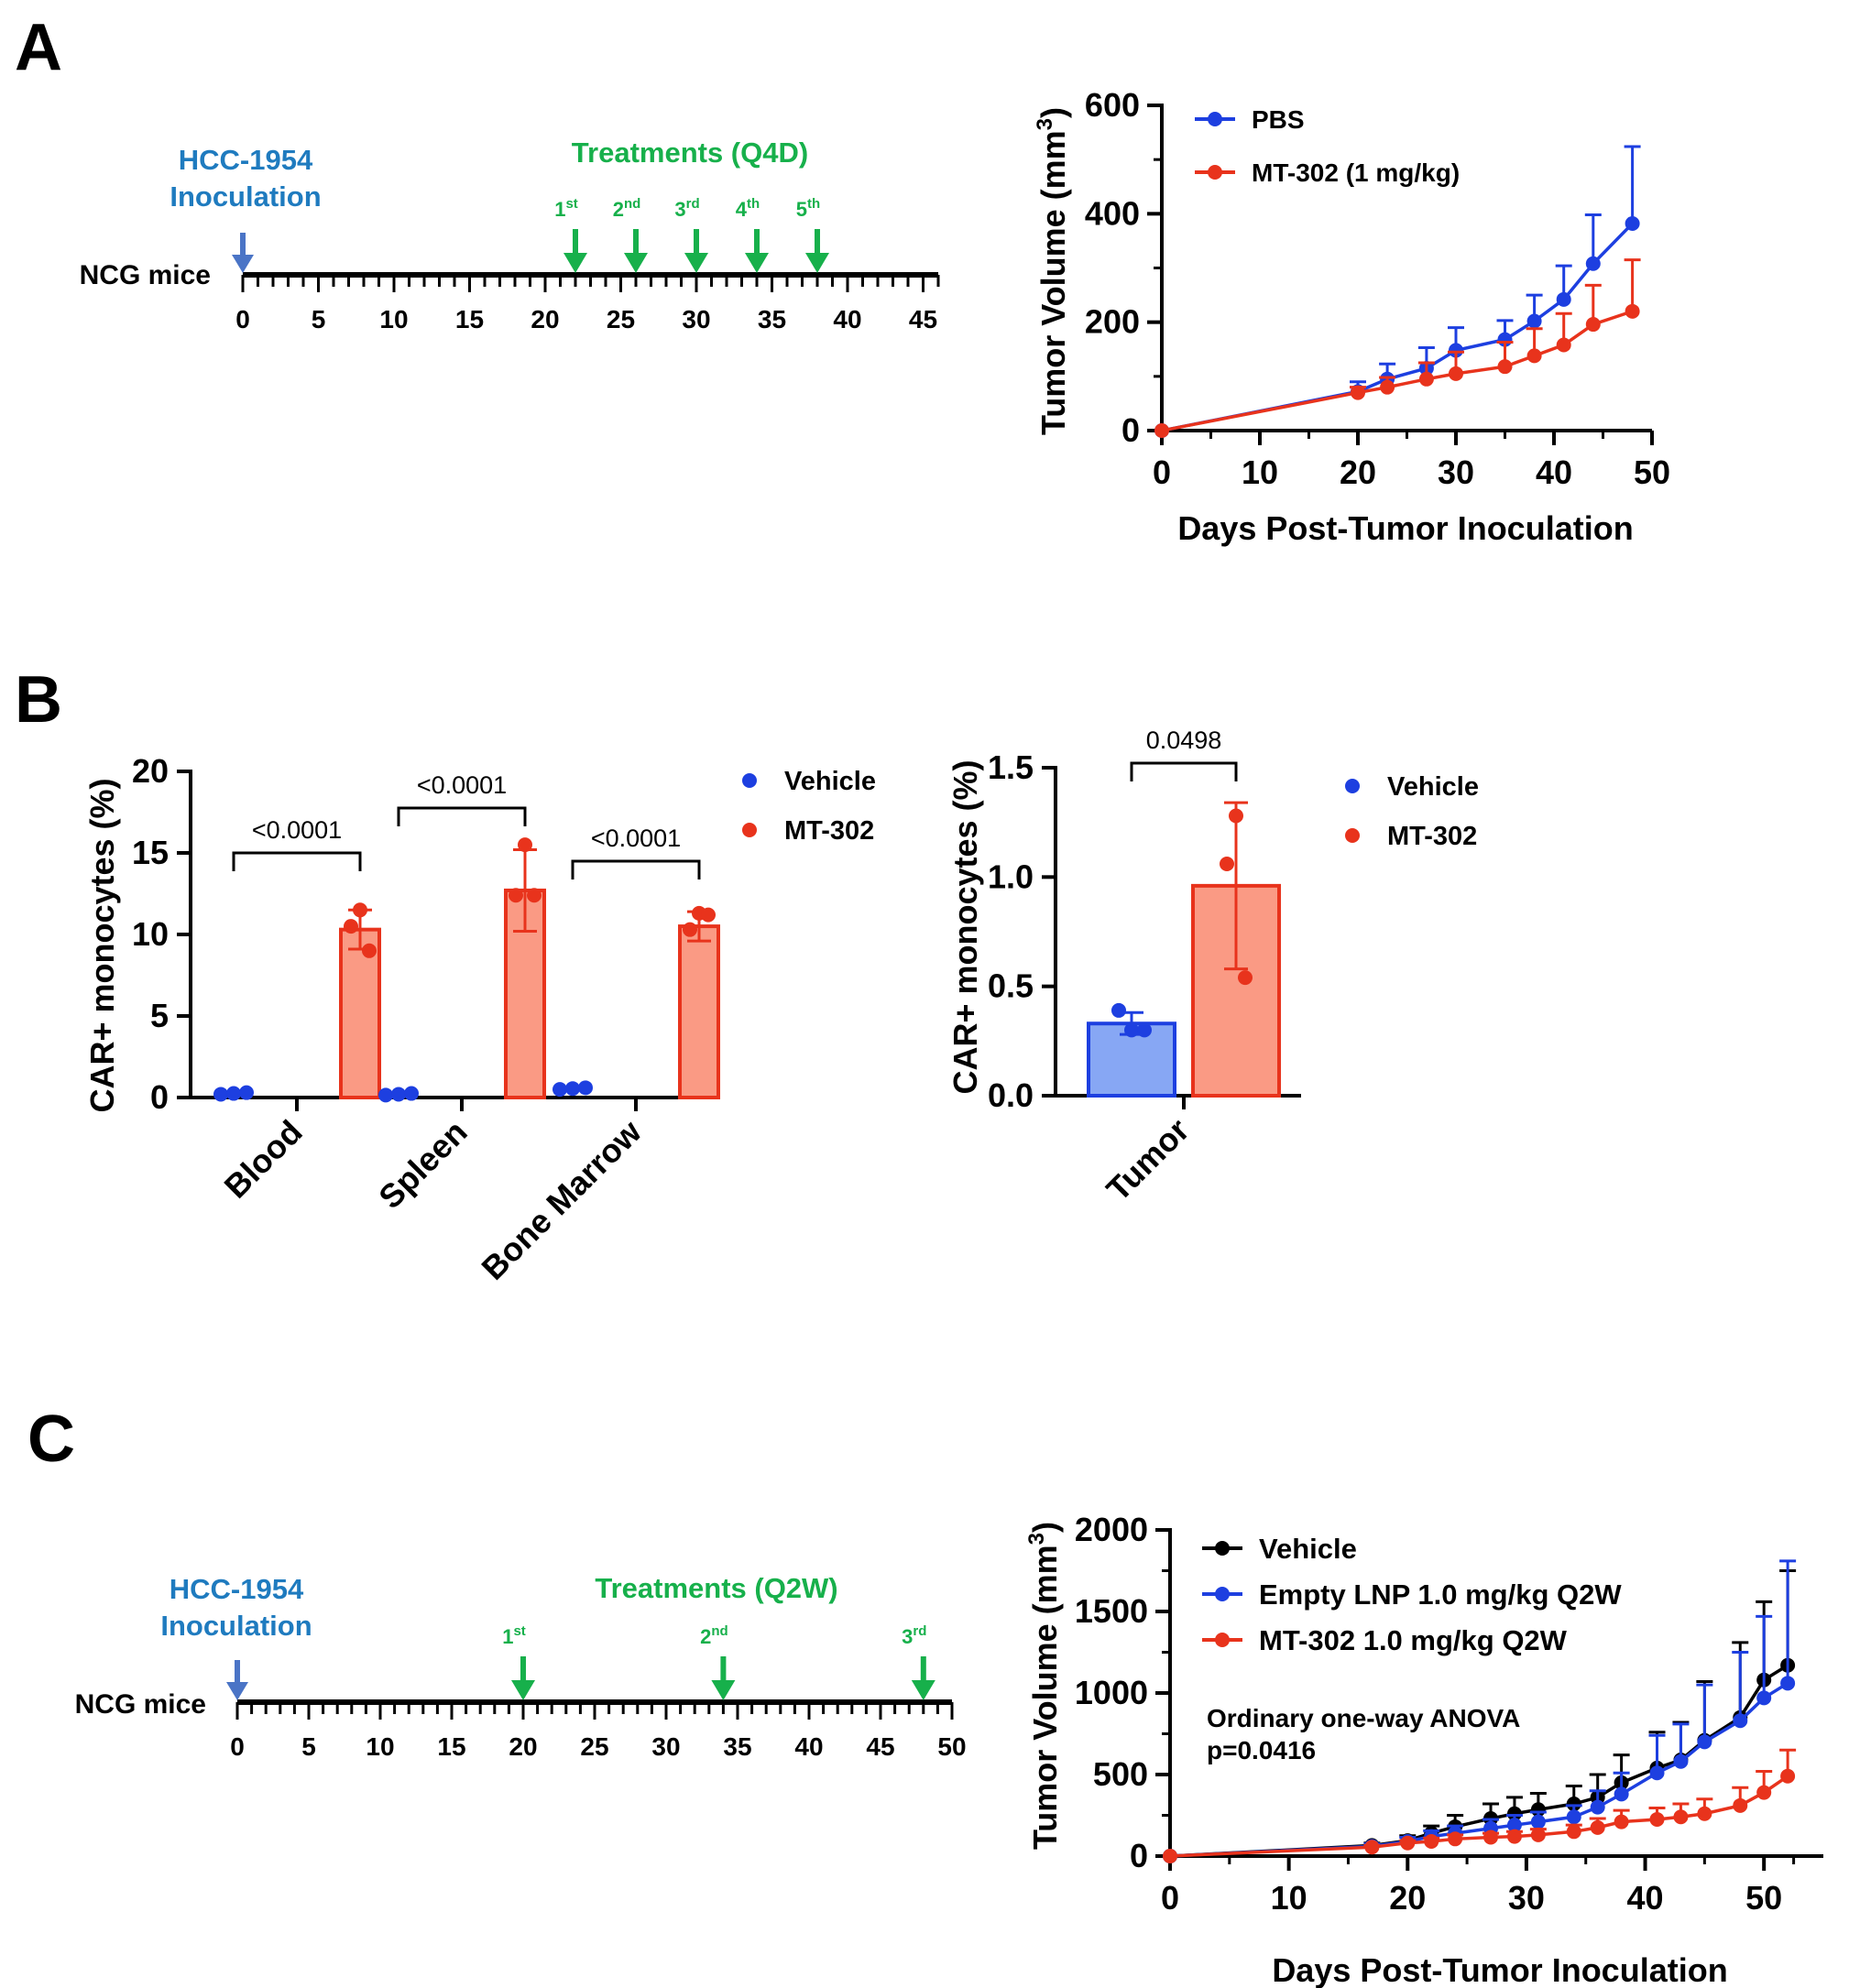 Image resolution: width=1849 pixels, height=1988 pixels. I want to click on chart-b2-legend: Vehicle MT-302, so click(1412, 812).